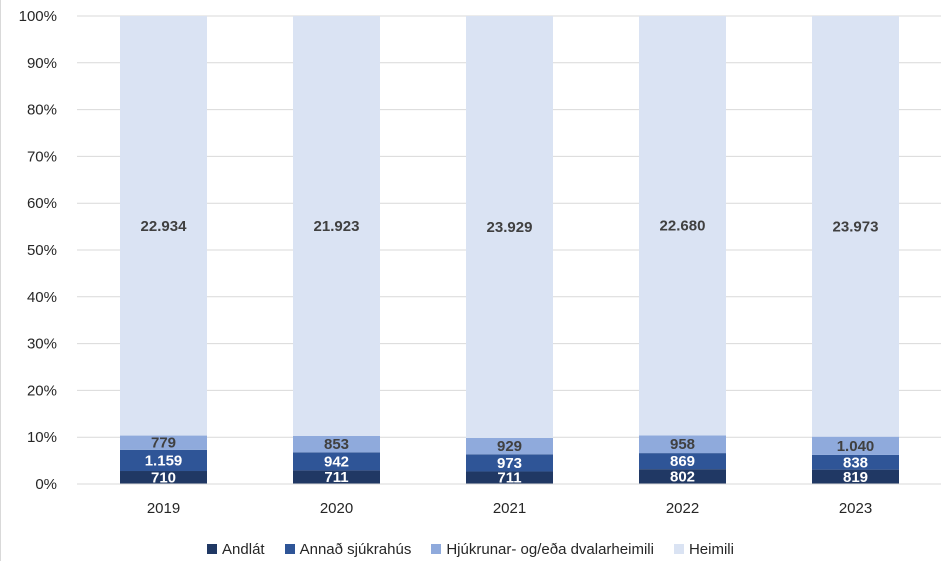 This screenshot has height=562, width=941. I want to click on legend-label: Annað sjúkrahús, so click(355, 549).